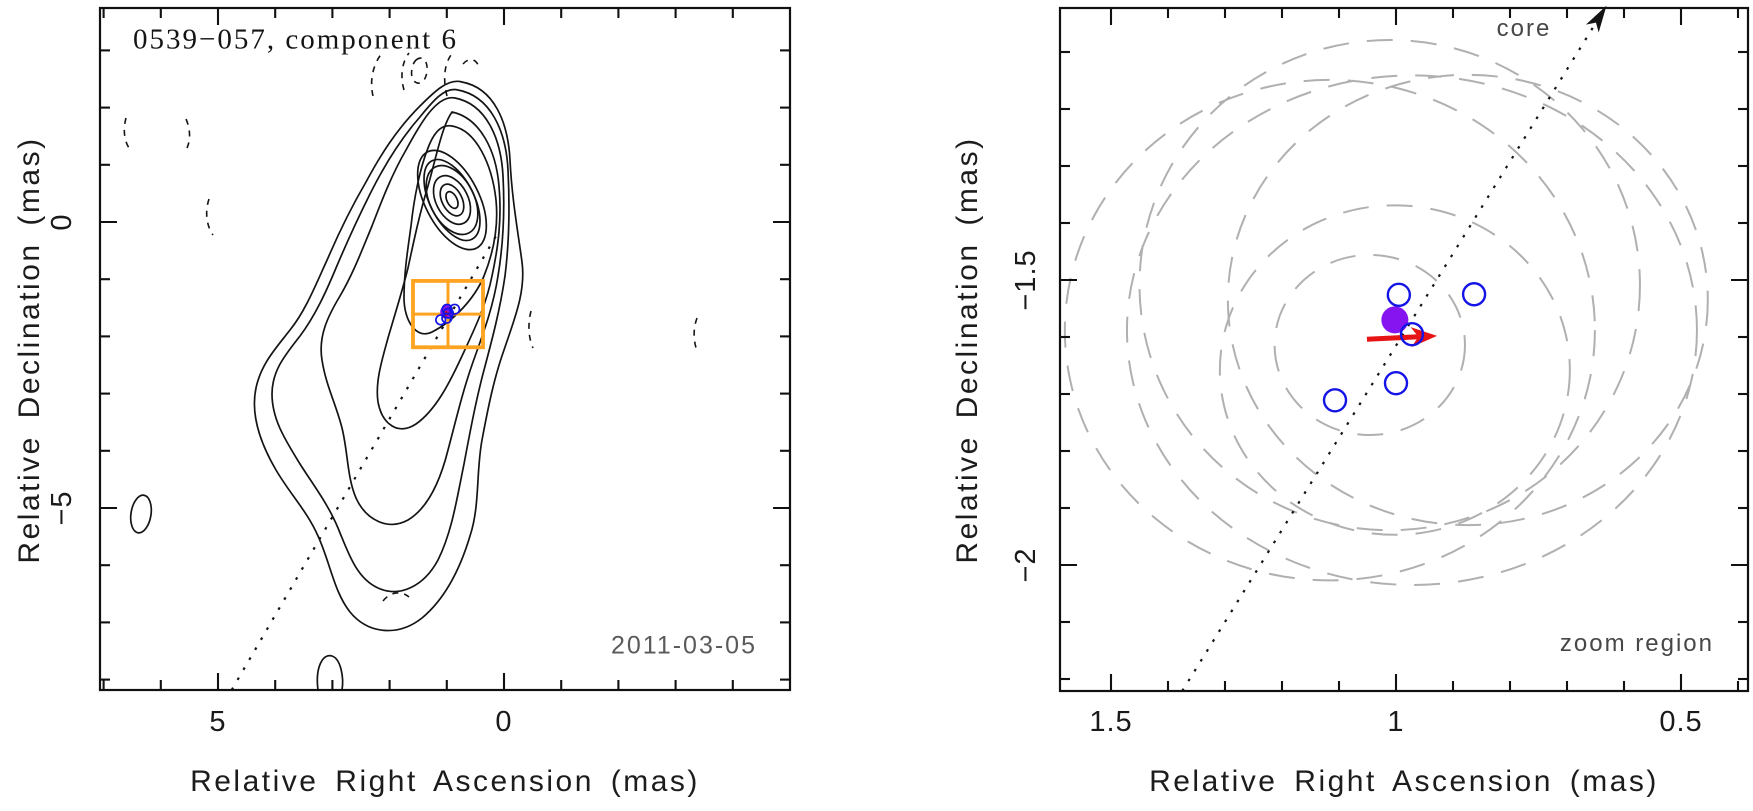 Image resolution: width=1753 pixels, height=811 pixels. Describe the element at coordinates (503, 722) in the screenshot. I see `x-tick-label: 0` at that location.